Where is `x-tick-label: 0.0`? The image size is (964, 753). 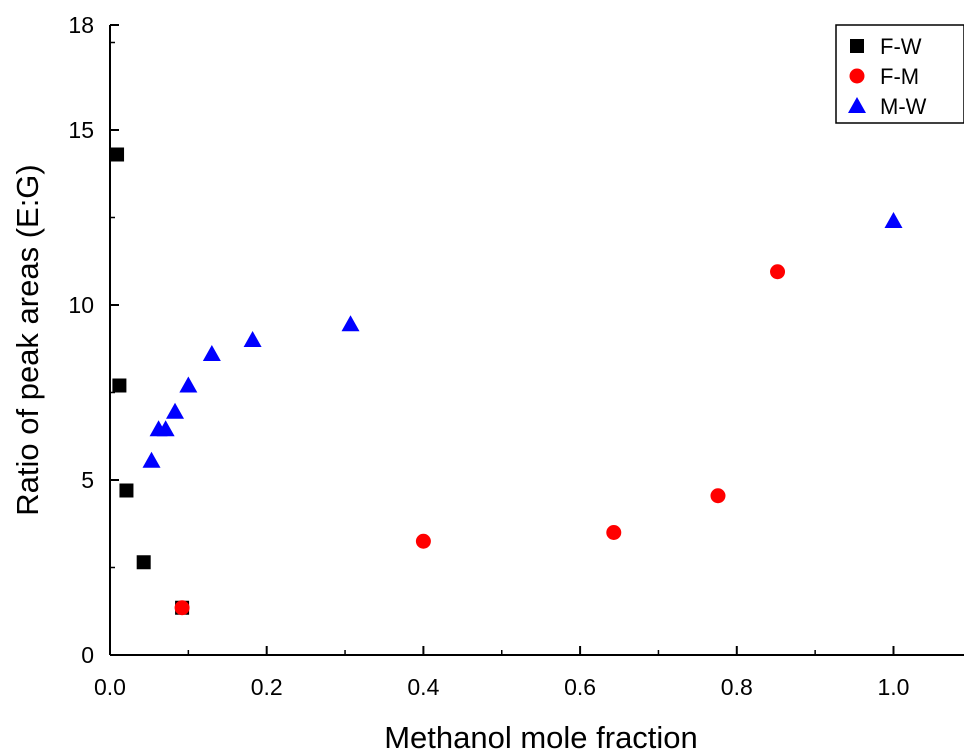 x-tick-label: 0.0 is located at coordinates (110, 687).